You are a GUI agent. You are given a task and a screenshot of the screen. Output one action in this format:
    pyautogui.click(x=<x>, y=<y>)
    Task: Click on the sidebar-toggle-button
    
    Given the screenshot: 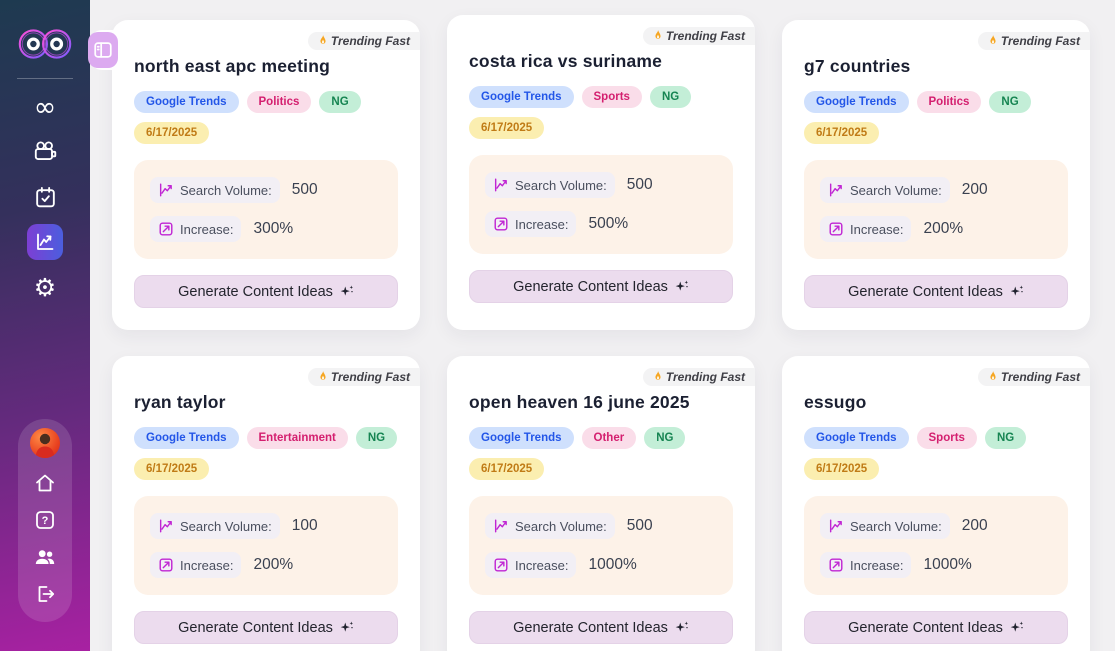 What is the action you would take?
    pyautogui.click(x=103, y=50)
    